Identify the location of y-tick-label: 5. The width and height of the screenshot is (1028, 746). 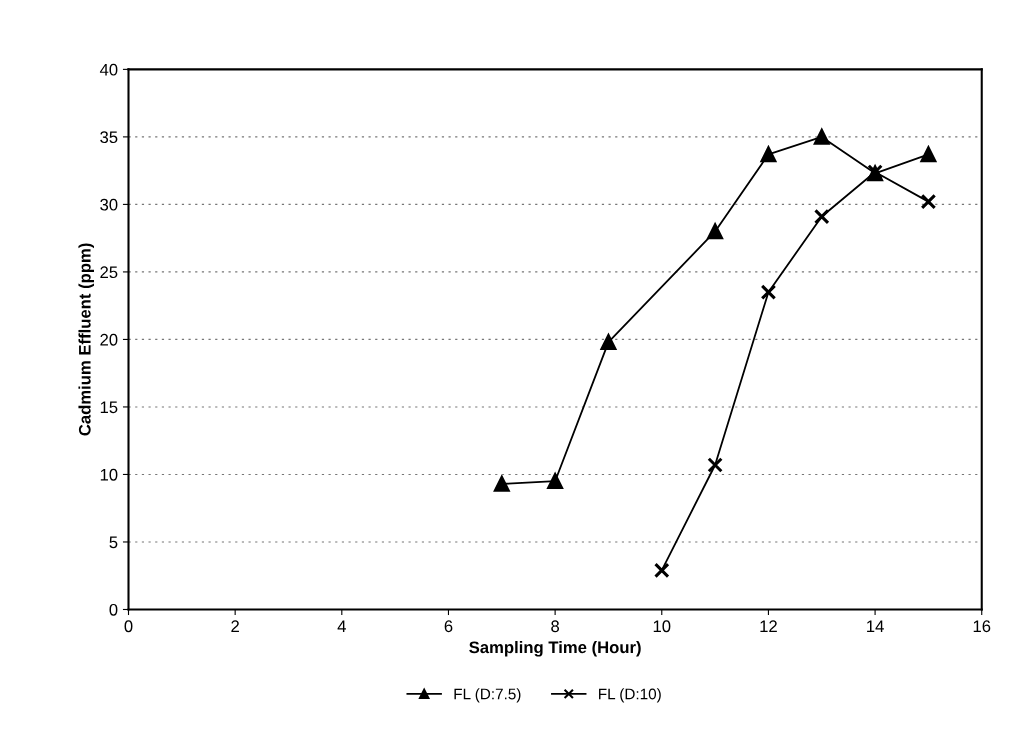
(113, 542).